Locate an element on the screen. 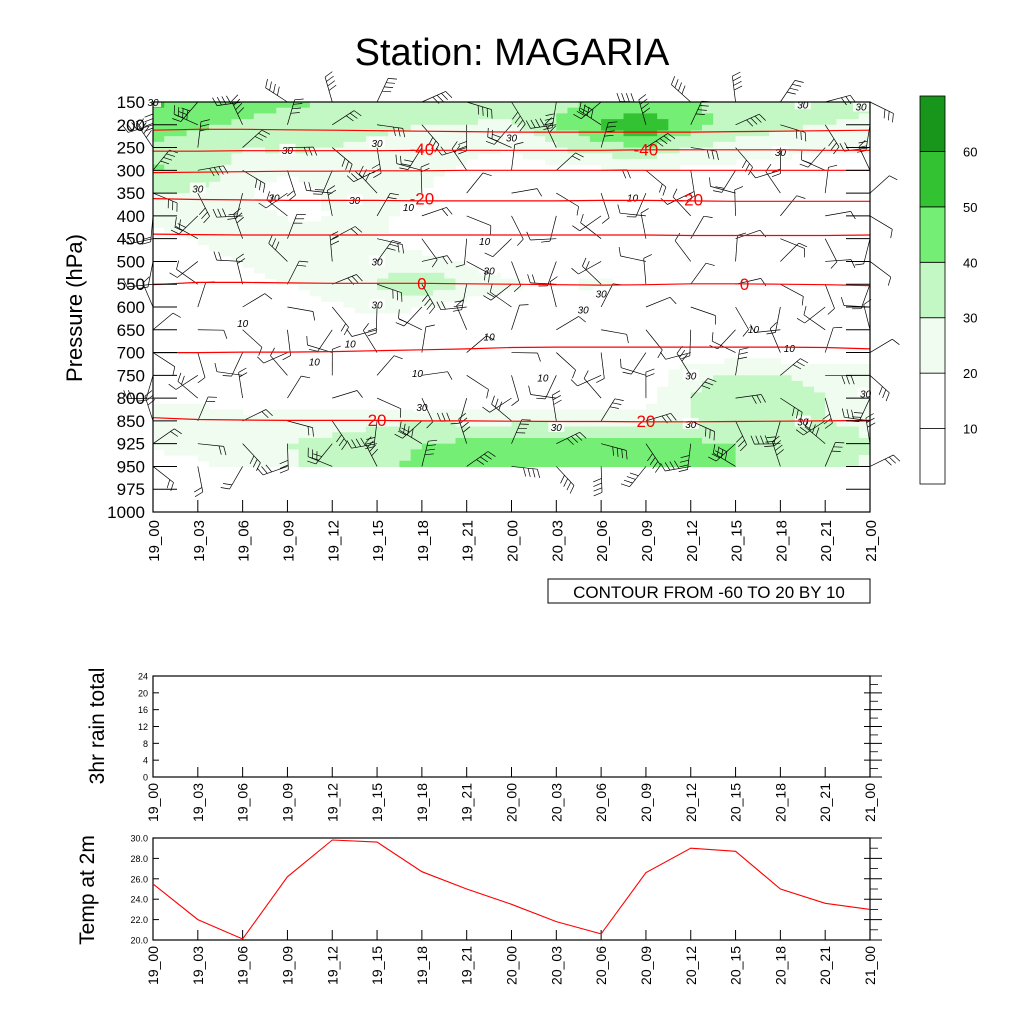 Image resolution: width=1024 pixels, height=1024 pixels. speed-contour-label: 10 is located at coordinates (790, 349).